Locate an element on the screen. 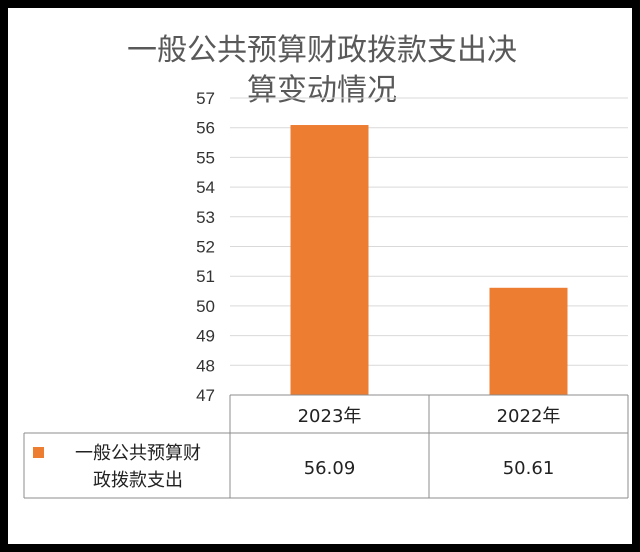  data-table-value: 56.09 is located at coordinates (330, 468).